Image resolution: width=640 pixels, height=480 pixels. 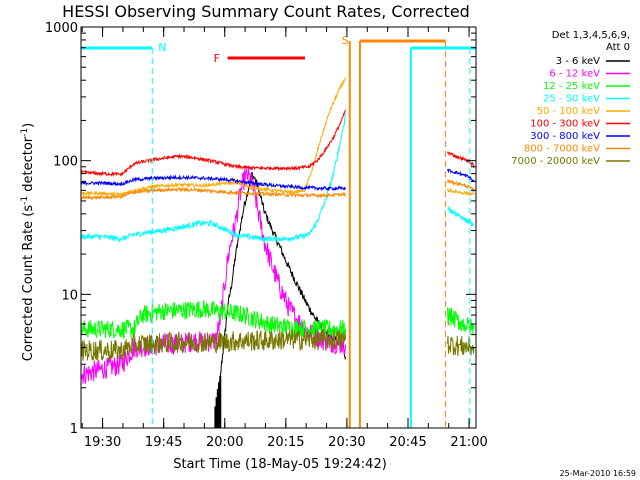 What do you see at coordinates (565, 136) in the screenshot?
I see `legend-label-6: 300 - 800 keV` at bounding box center [565, 136].